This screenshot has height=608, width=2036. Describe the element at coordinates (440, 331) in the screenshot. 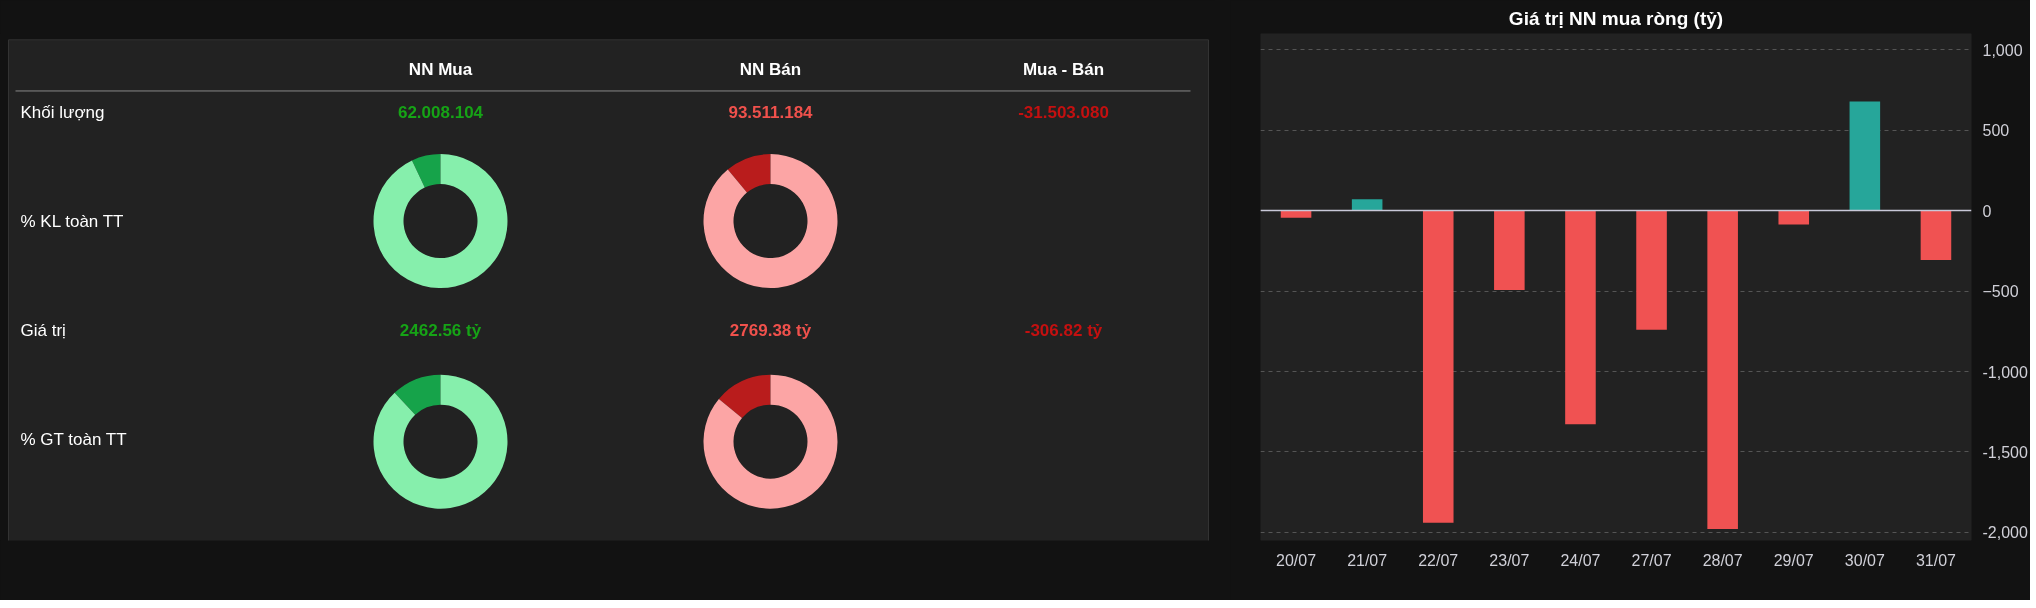

I see `text: 2462.56 tỷ` at that location.